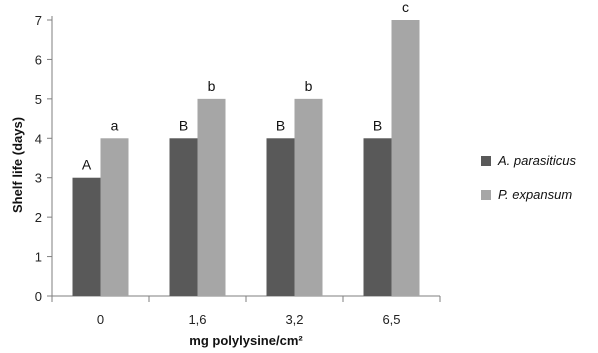 The width and height of the screenshot is (598, 353). Describe the element at coordinates (405, 7) in the screenshot. I see `bar-annotation: c` at that location.